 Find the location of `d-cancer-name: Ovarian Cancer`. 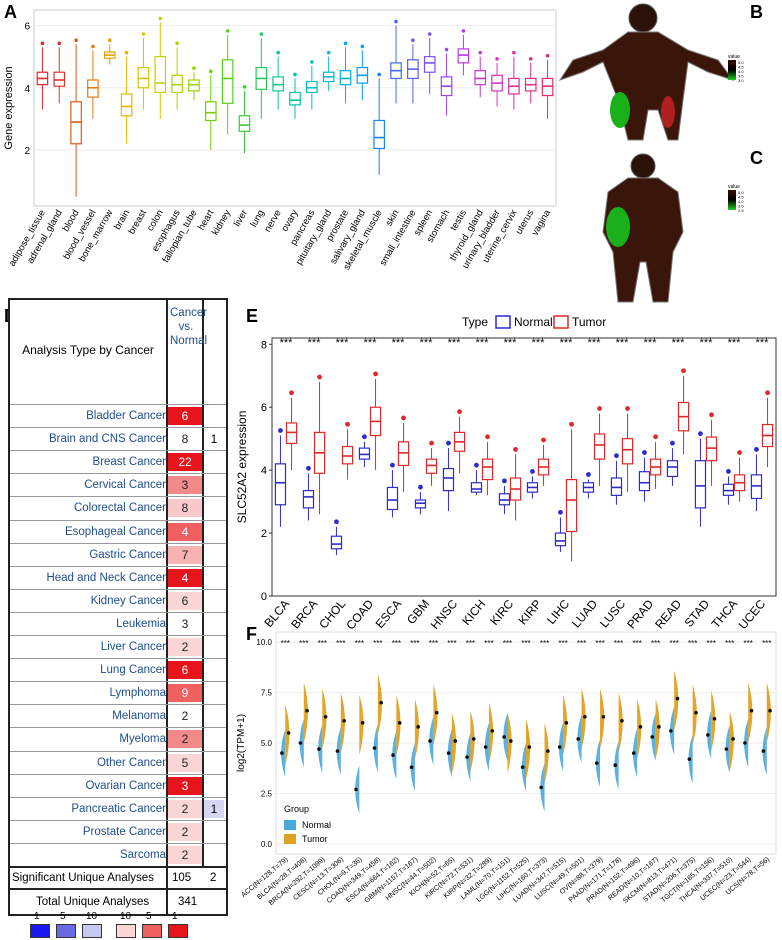

d-cancer-name: Ovarian Cancer is located at coordinates (125, 785).